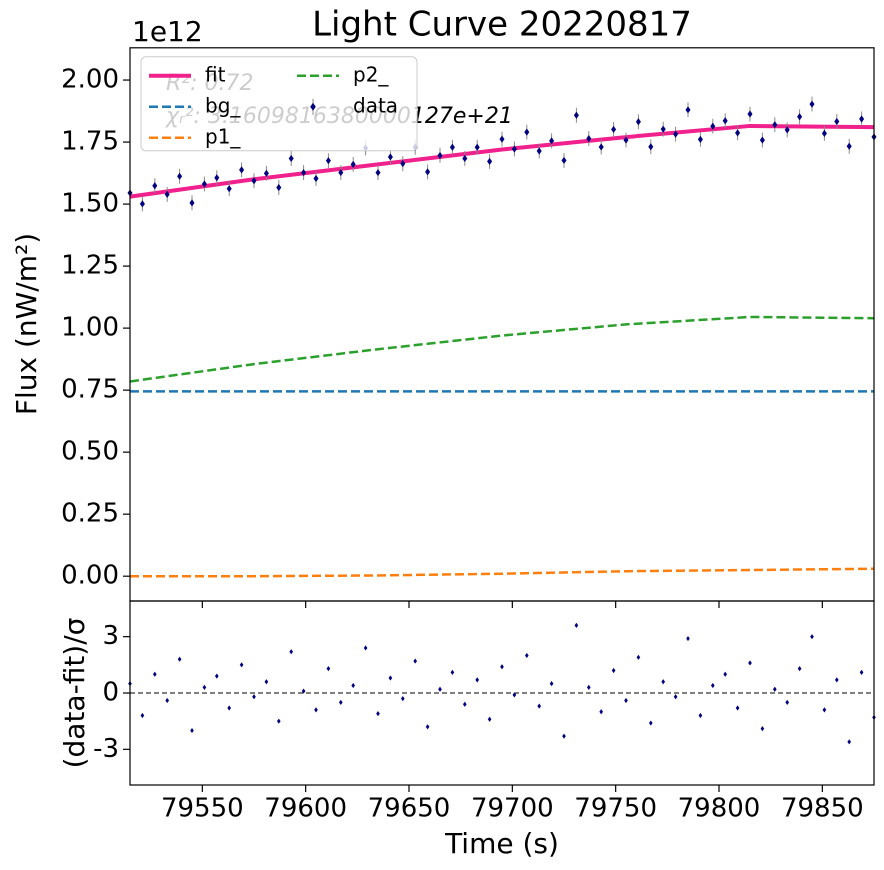 Image resolution: width=884 pixels, height=870 pixels. Describe the element at coordinates (501, 843) in the screenshot. I see `x-axis-label: Time (s)` at that location.